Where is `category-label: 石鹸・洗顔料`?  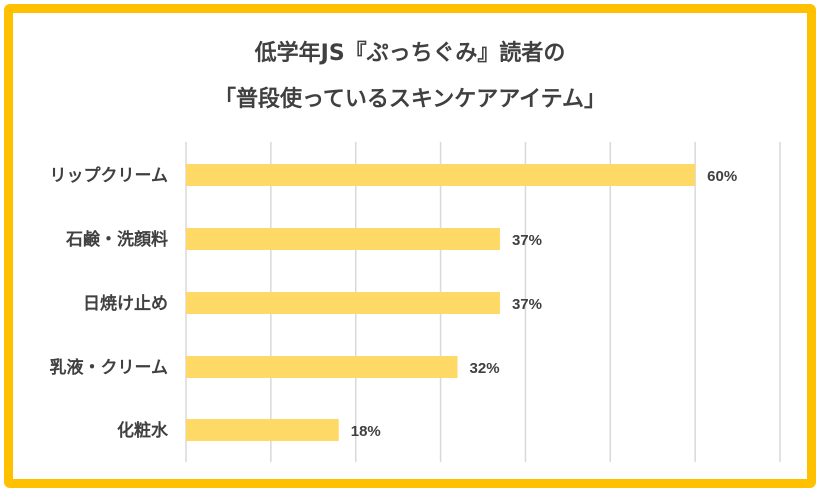 category-label: 石鹸・洗顔料 is located at coordinates (116, 239).